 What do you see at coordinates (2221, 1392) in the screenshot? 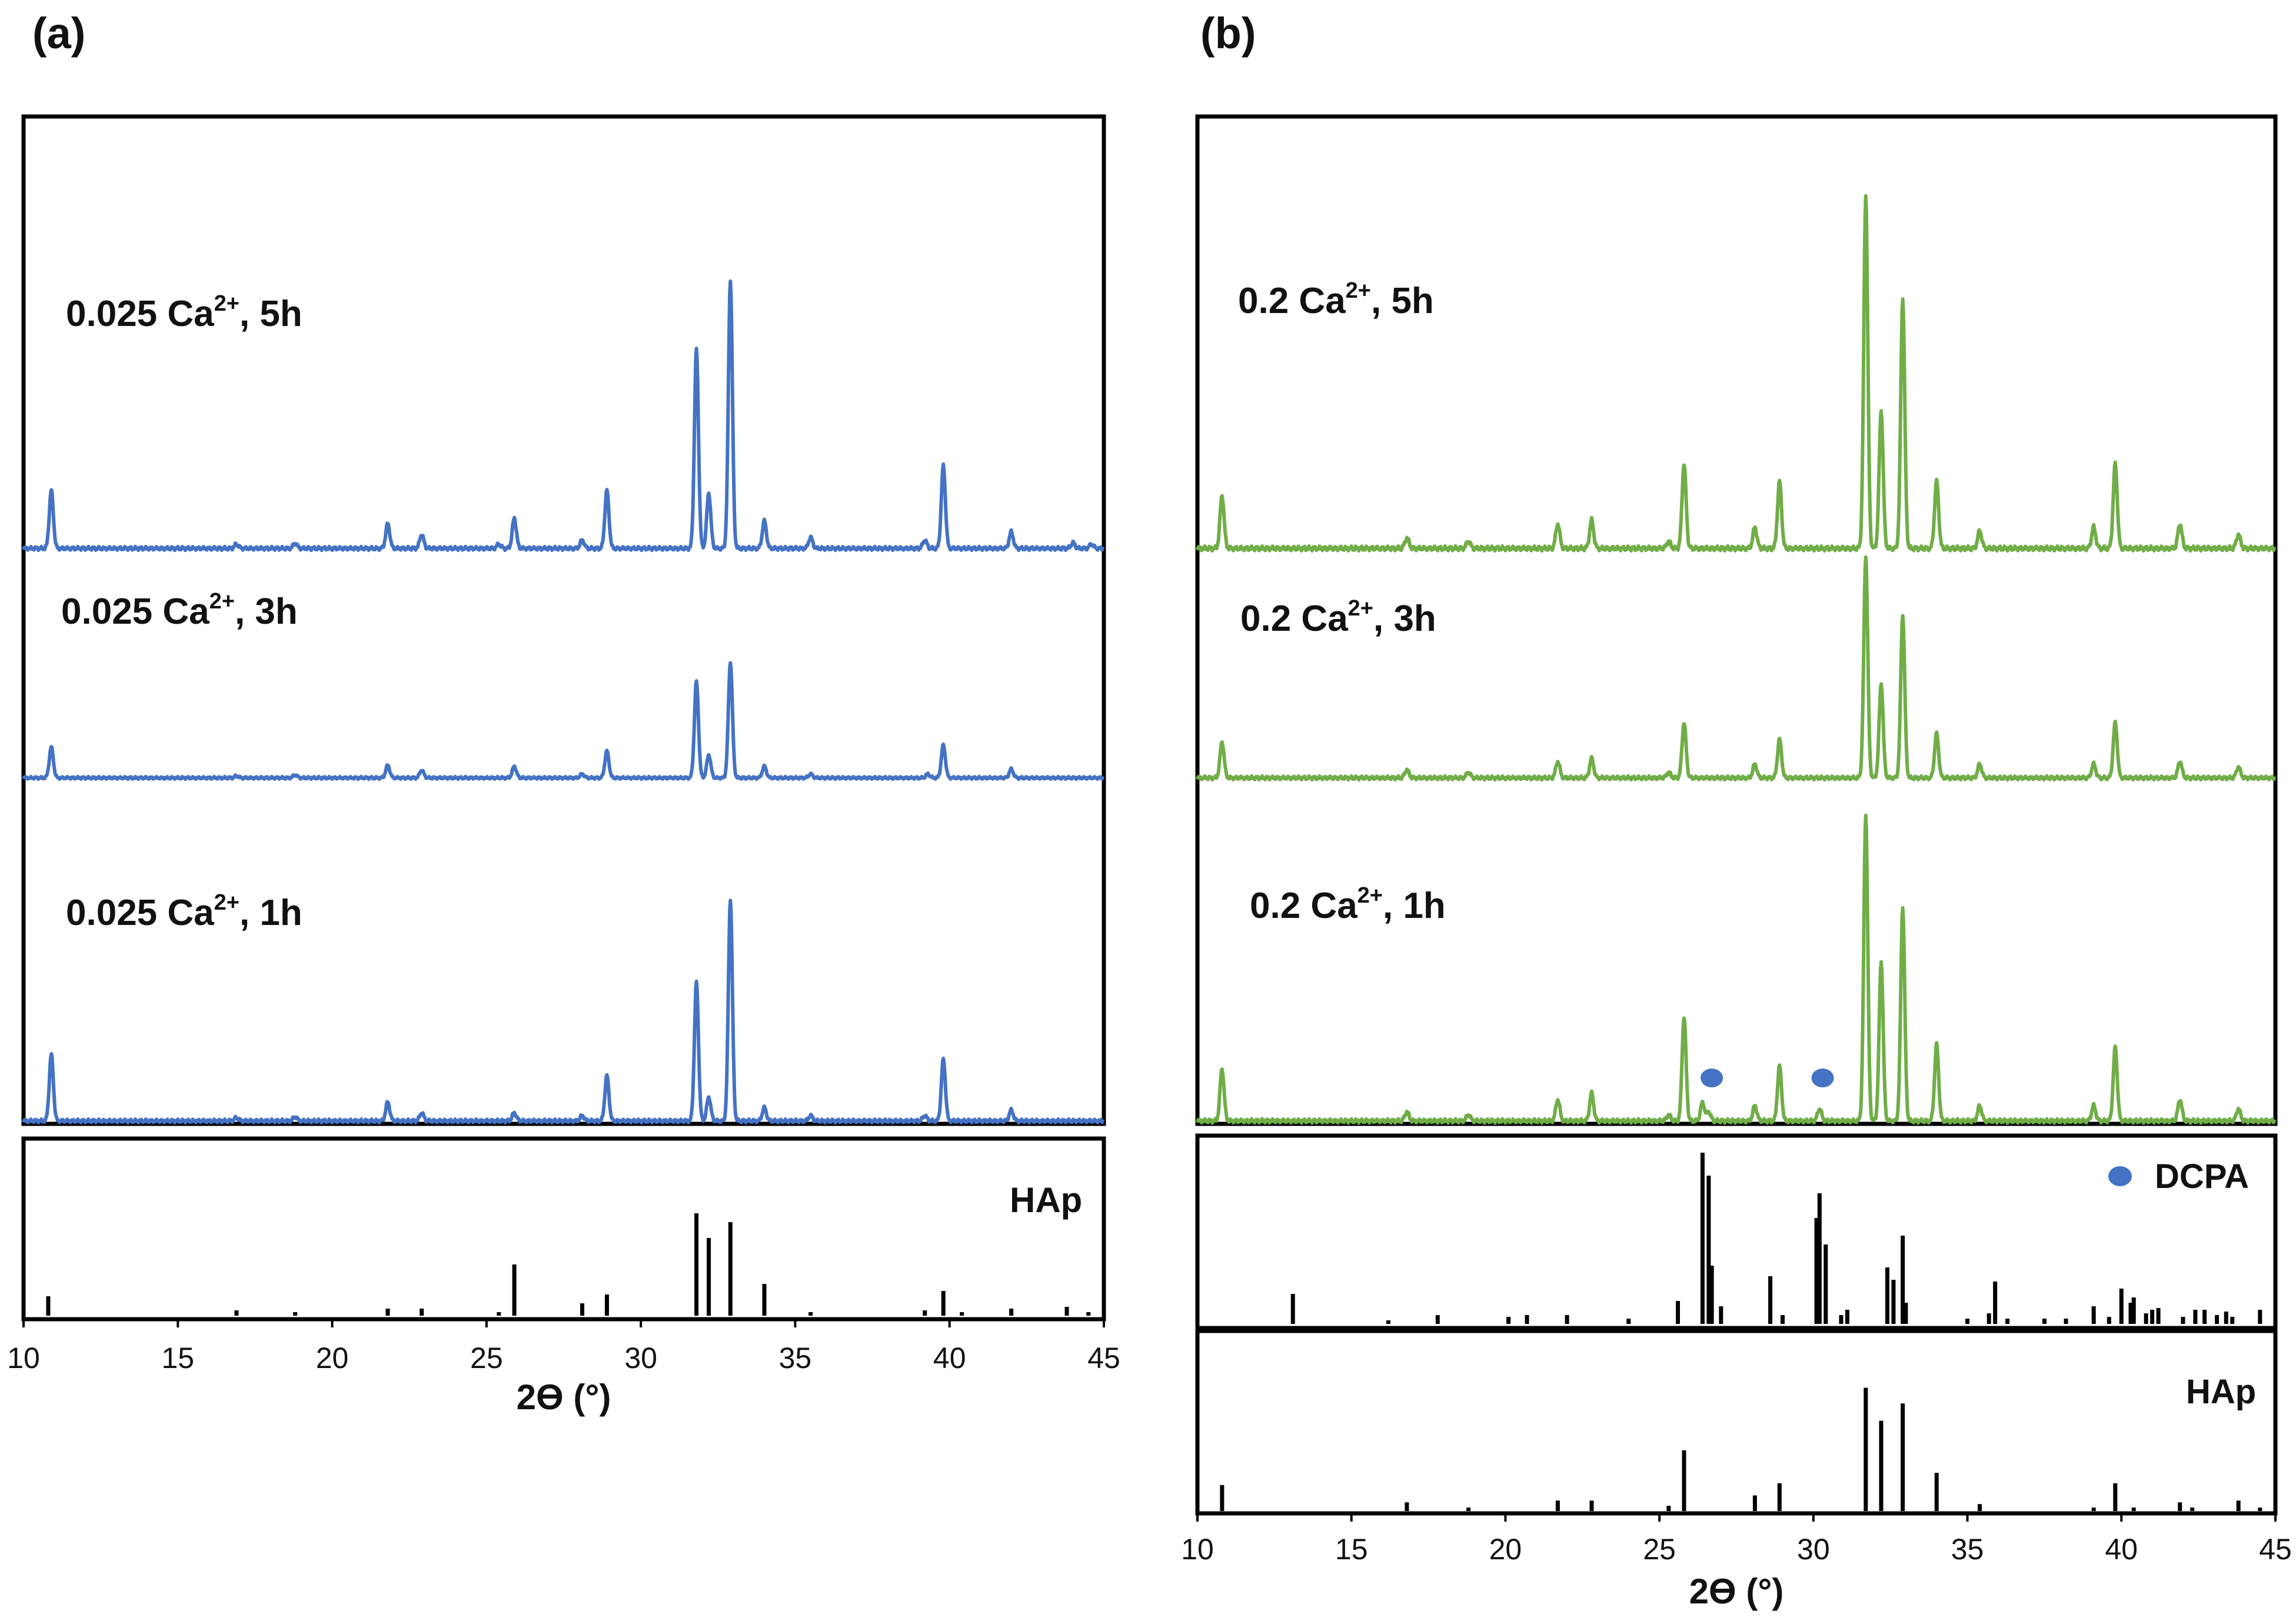
I see `ref-label-b-hap: HAp` at bounding box center [2221, 1392].